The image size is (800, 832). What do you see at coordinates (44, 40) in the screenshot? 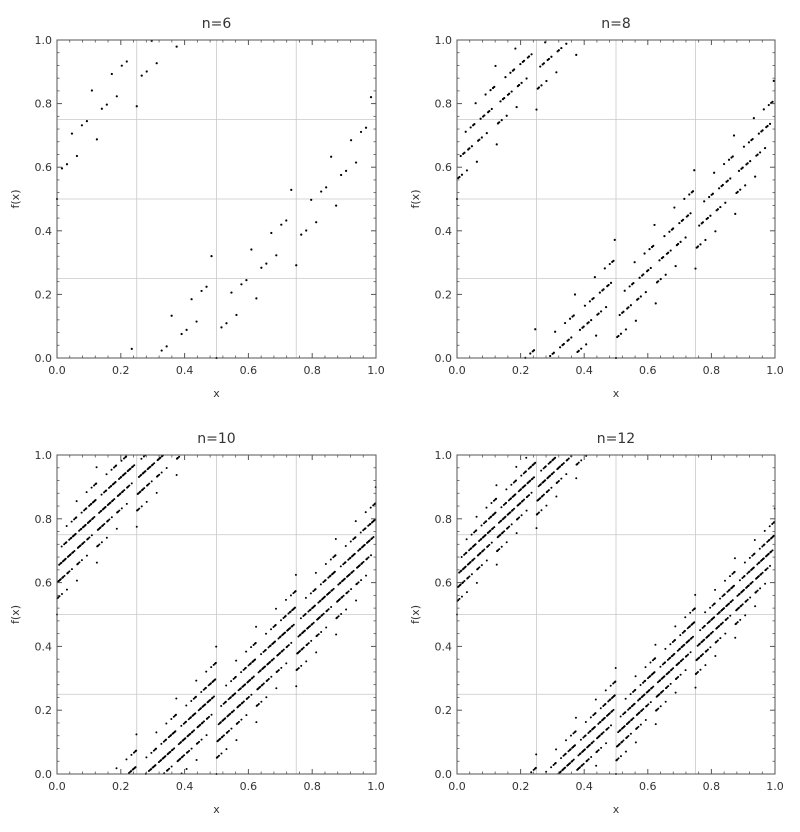
I see `y-tick-label: 1.0` at bounding box center [44, 40].